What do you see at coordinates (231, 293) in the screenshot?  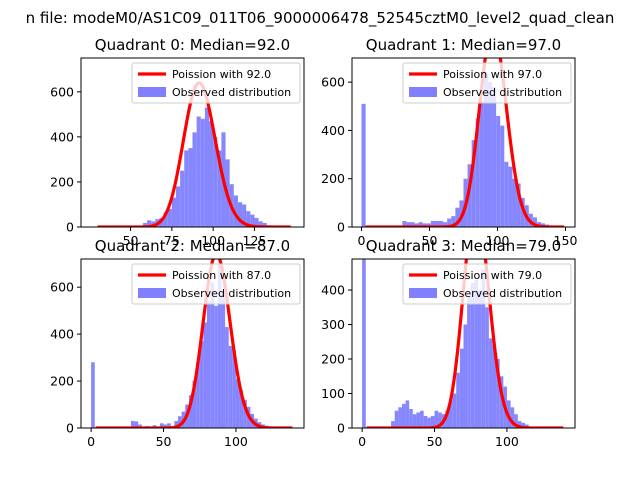 I see `quadrant-2-legend-hist-label: Observed distribution` at bounding box center [231, 293].